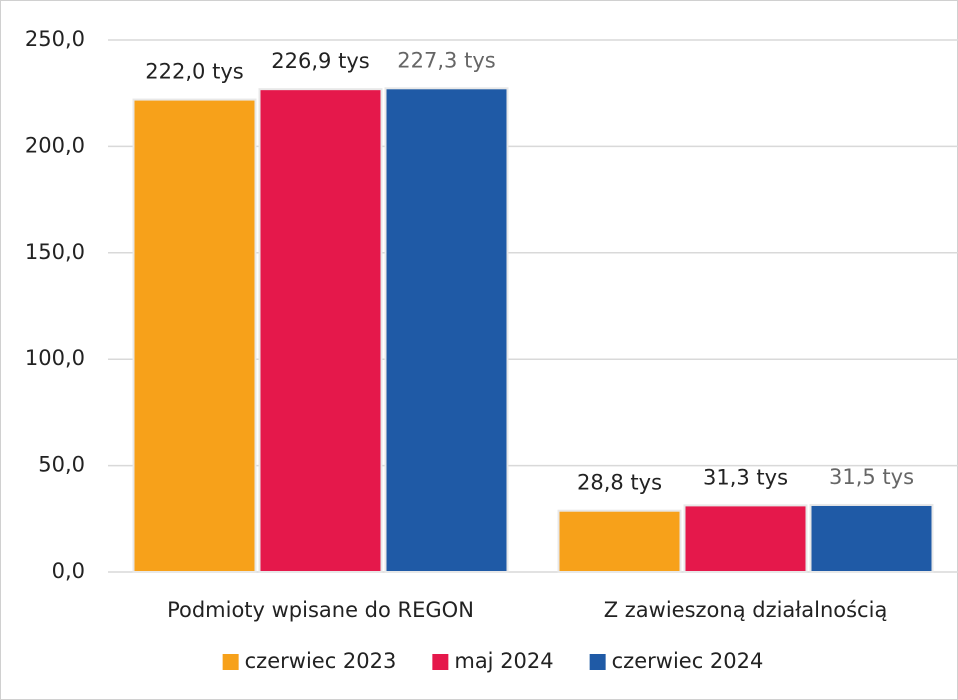 This screenshot has width=958, height=700. Describe the element at coordinates (446, 60) in the screenshot. I see `data-label: 227,3 tys` at that location.